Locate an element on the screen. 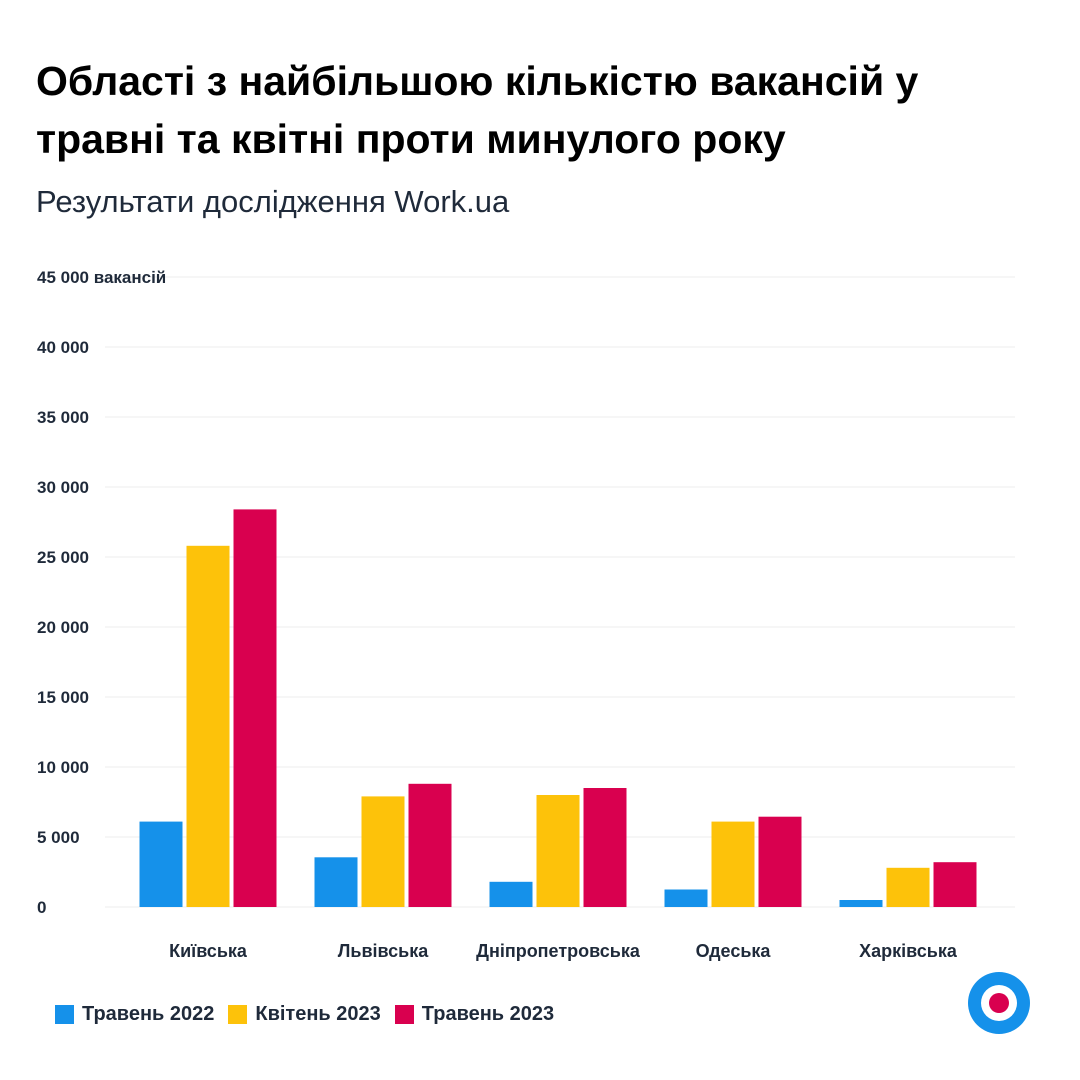  logo-ring is located at coordinates (999, 1003).